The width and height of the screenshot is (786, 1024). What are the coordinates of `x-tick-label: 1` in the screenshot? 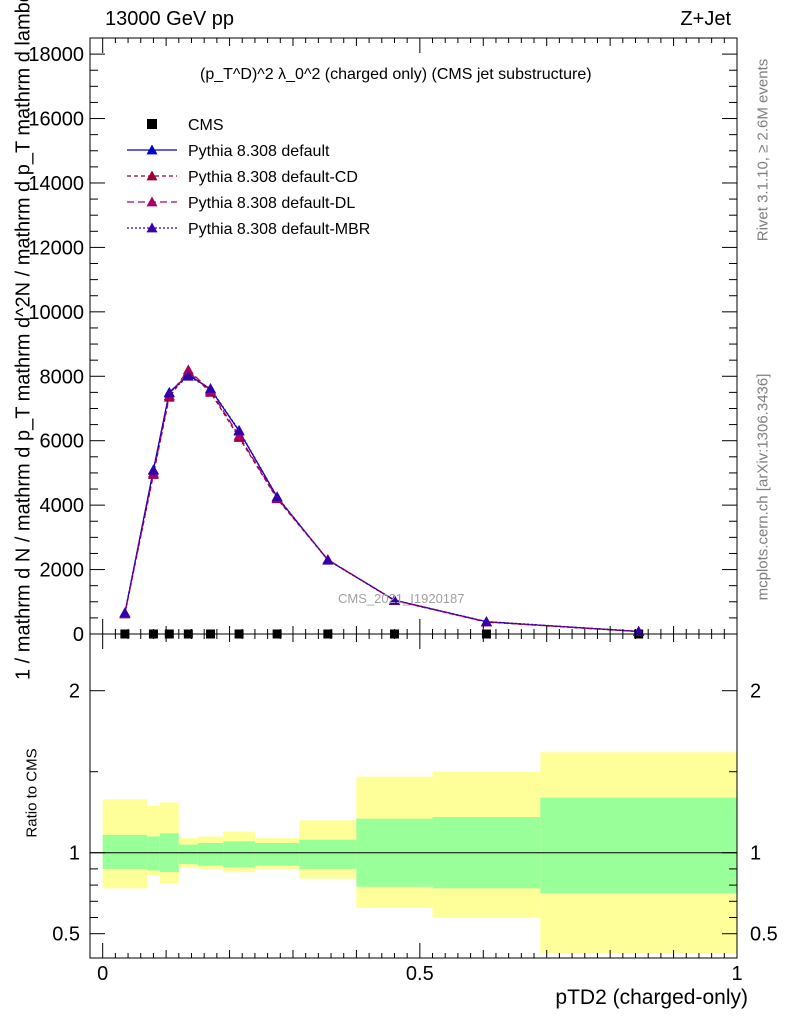 It's located at (736, 974).